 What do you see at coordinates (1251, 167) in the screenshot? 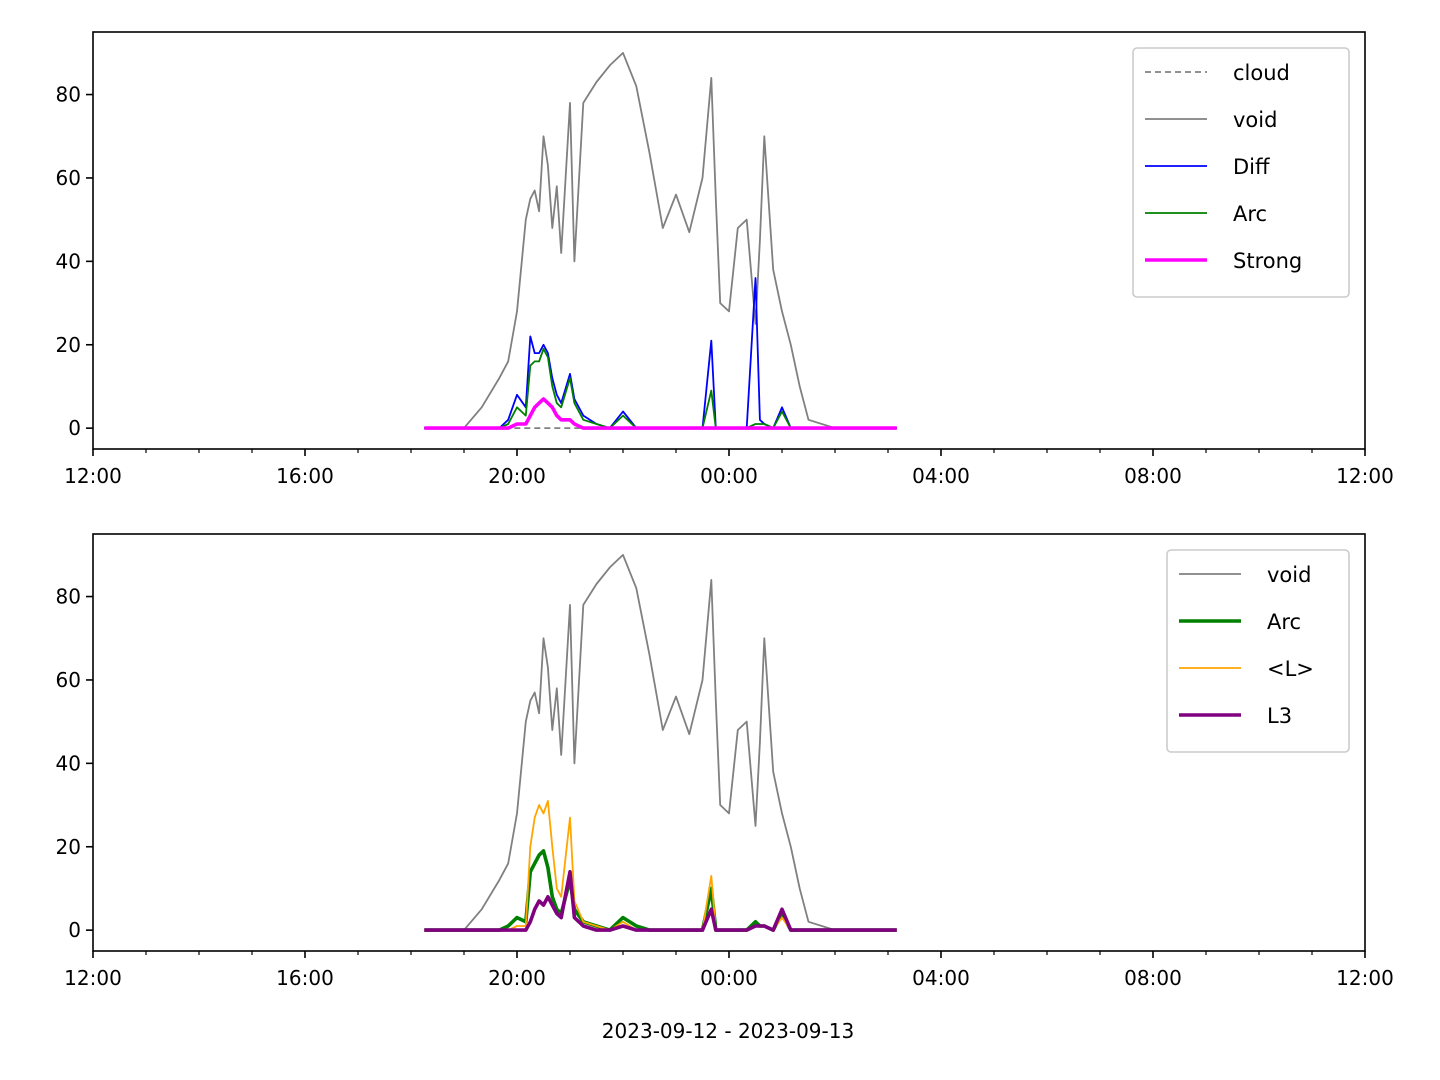
I see `legend-label: Diff` at bounding box center [1251, 167].